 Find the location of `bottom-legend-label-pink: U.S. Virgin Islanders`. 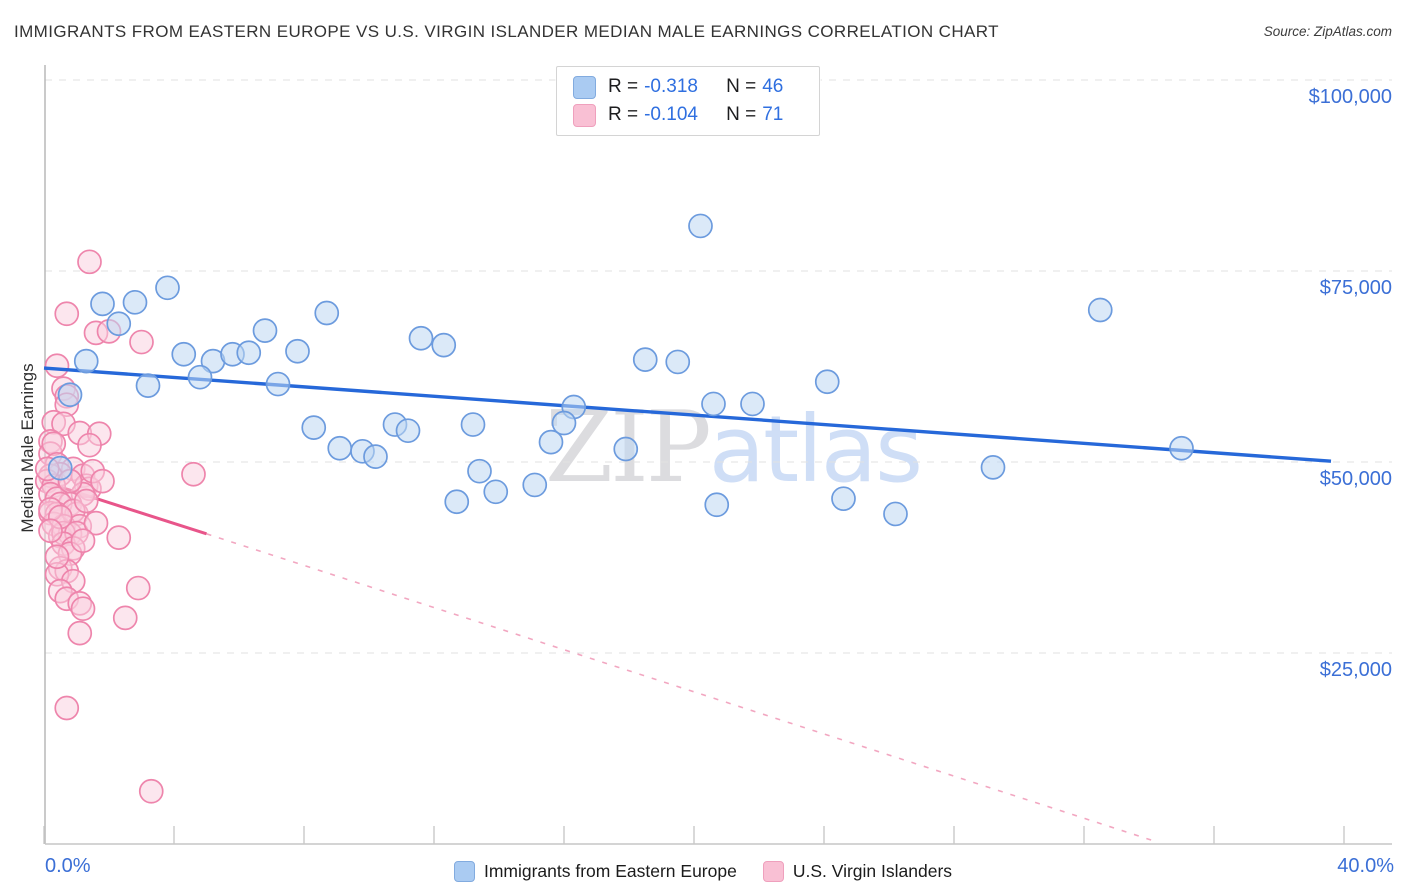

bottom-legend-label-pink: U.S. Virgin Islanders is located at coordinates (872, 871).